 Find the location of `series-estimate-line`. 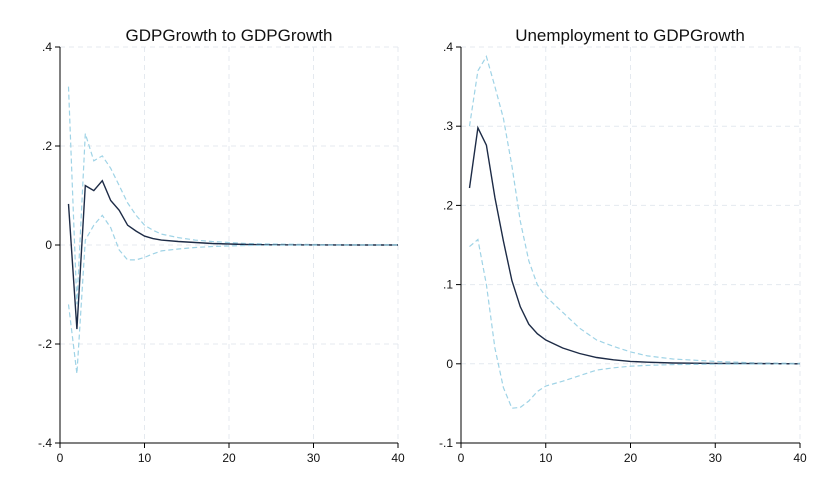

series-estimate-line is located at coordinates (232, 254).